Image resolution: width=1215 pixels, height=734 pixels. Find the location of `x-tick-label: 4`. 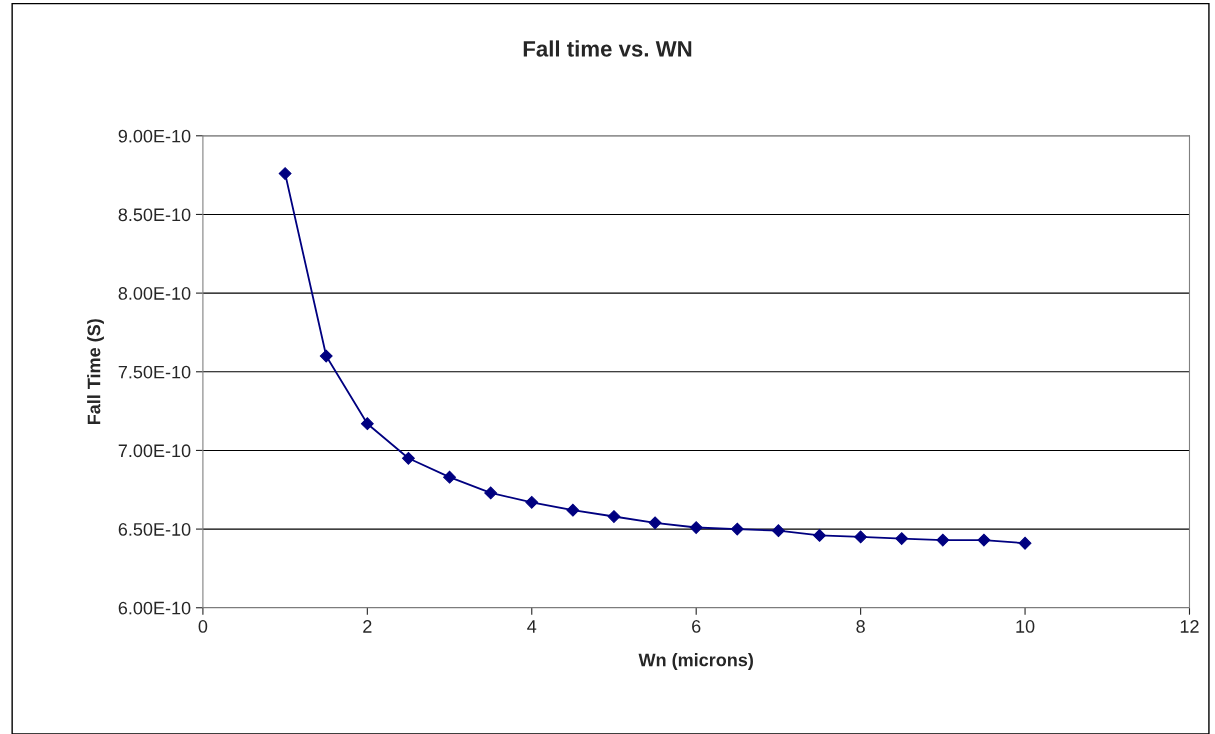

x-tick-label: 4 is located at coordinates (532, 626).